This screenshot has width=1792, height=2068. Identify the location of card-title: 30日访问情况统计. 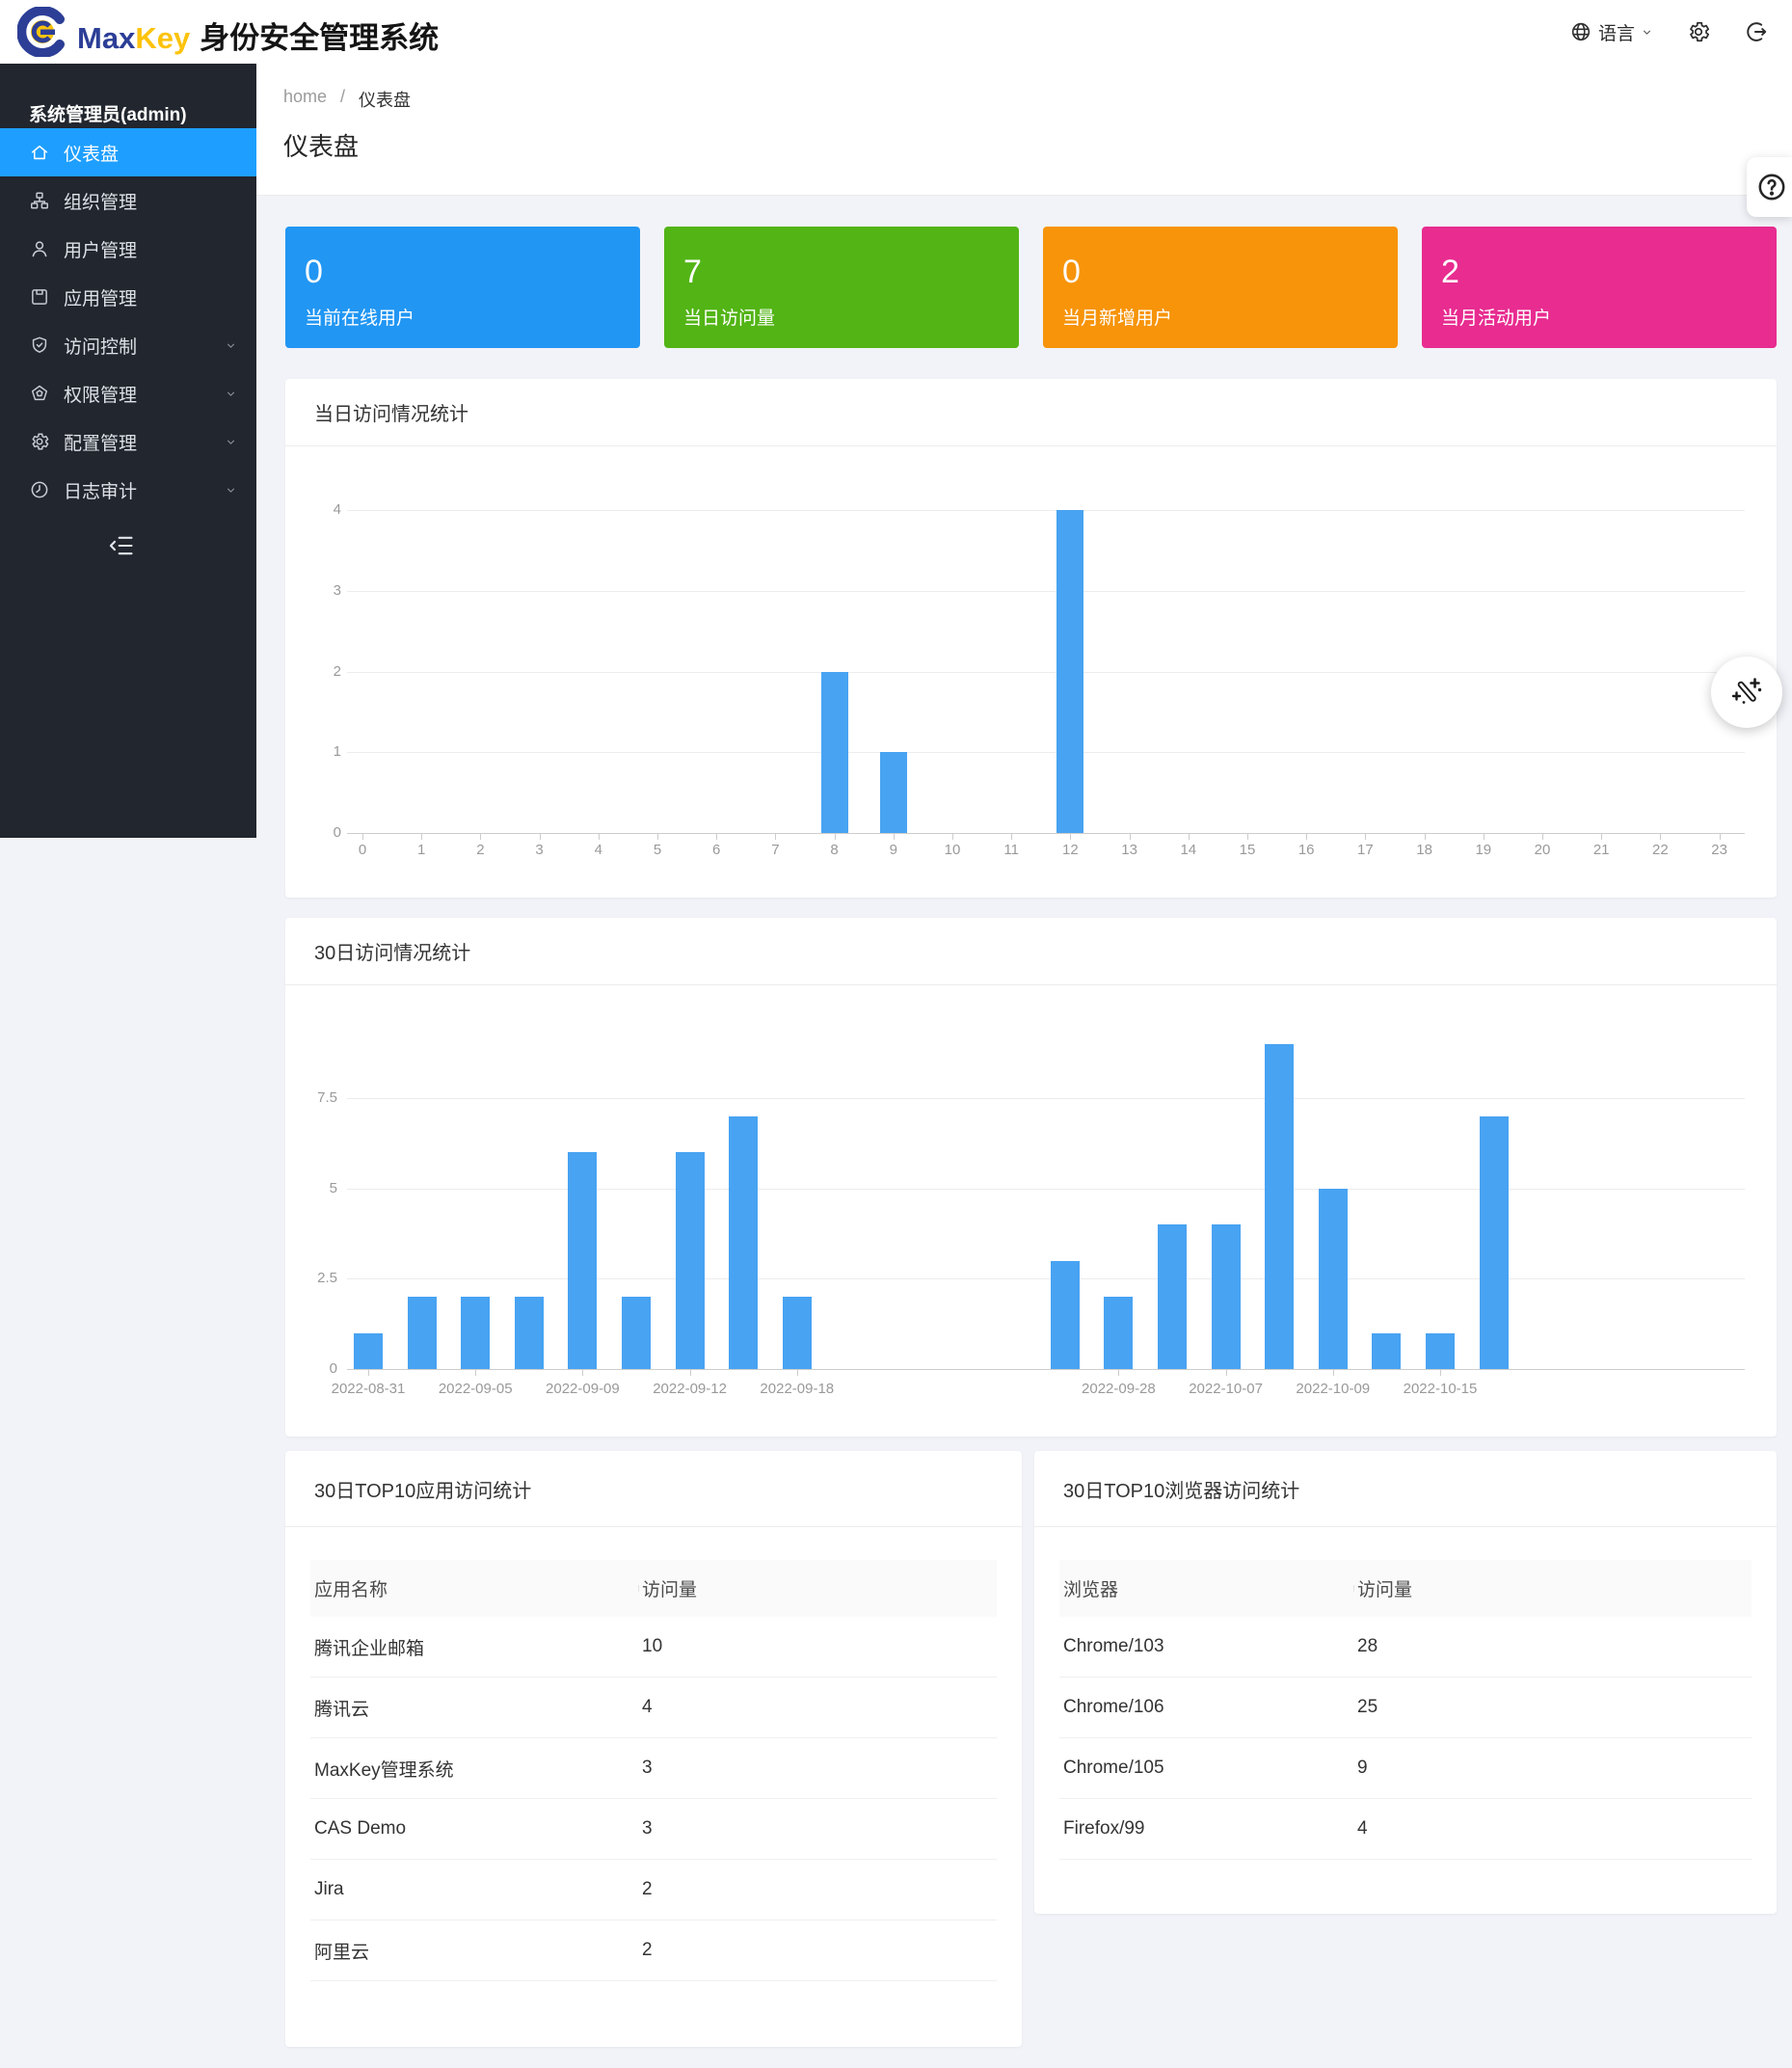
(392, 953).